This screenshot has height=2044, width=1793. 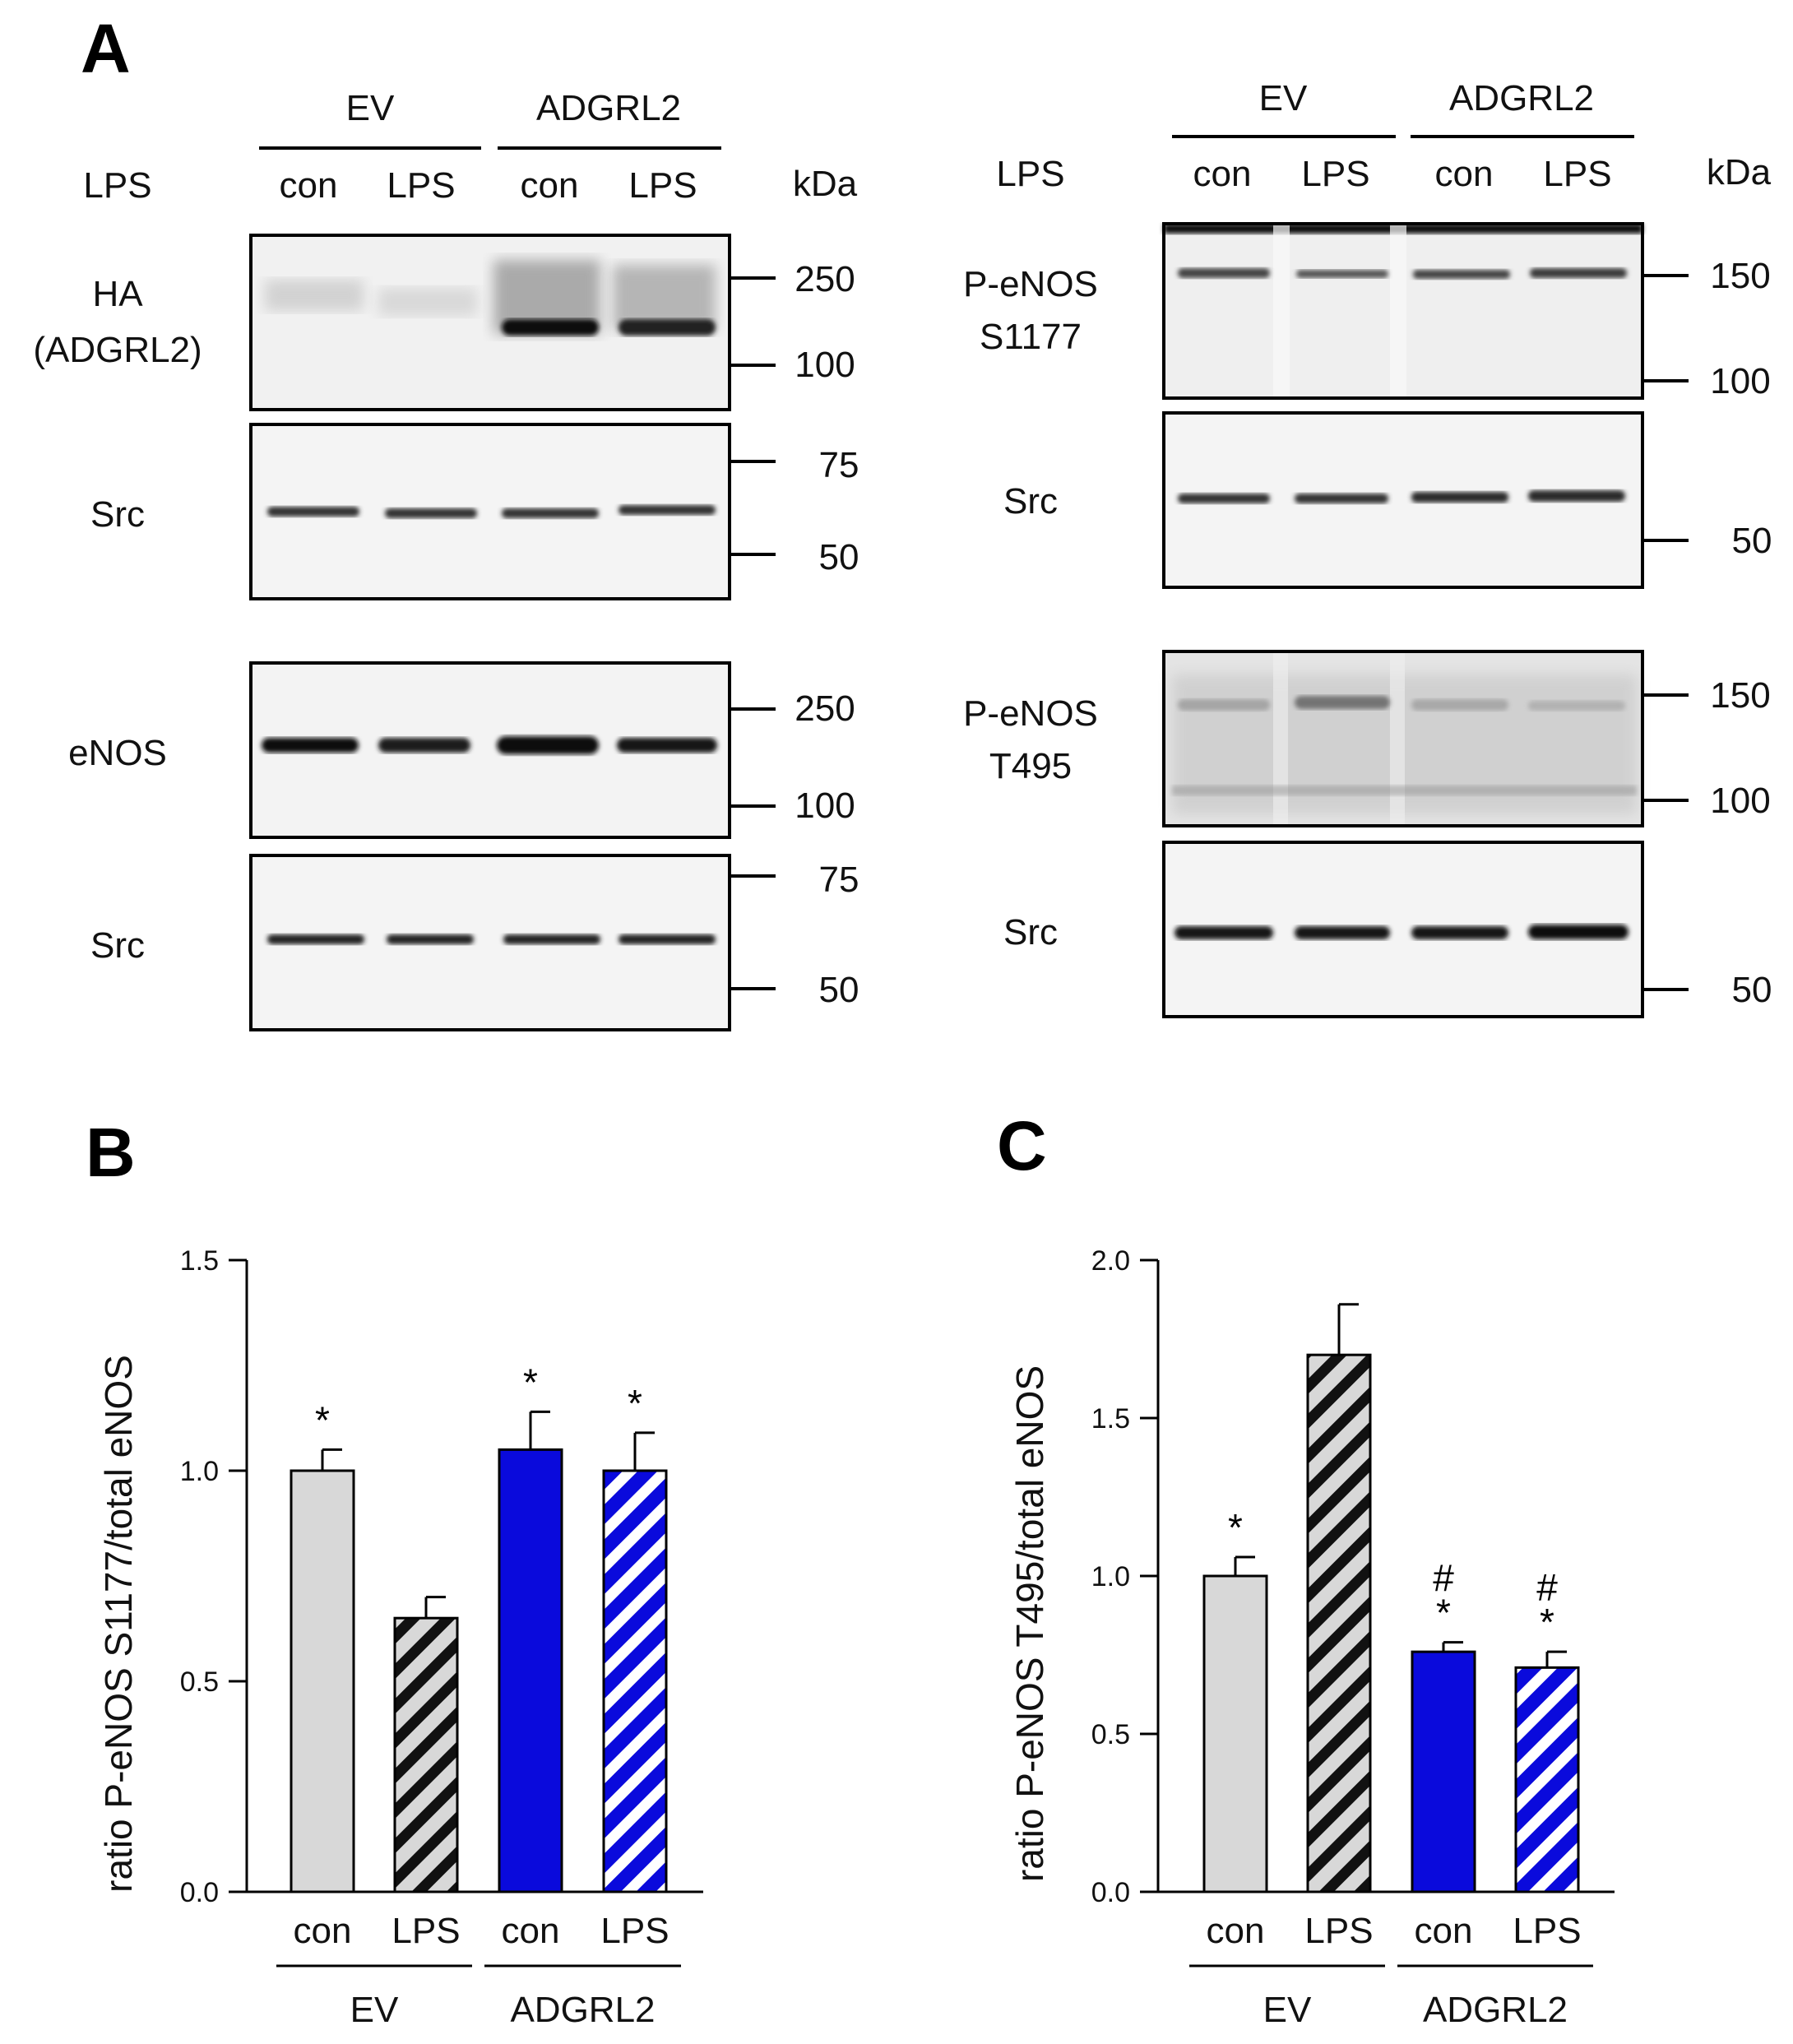 I want to click on row-label: T495, so click(x=1030, y=766).